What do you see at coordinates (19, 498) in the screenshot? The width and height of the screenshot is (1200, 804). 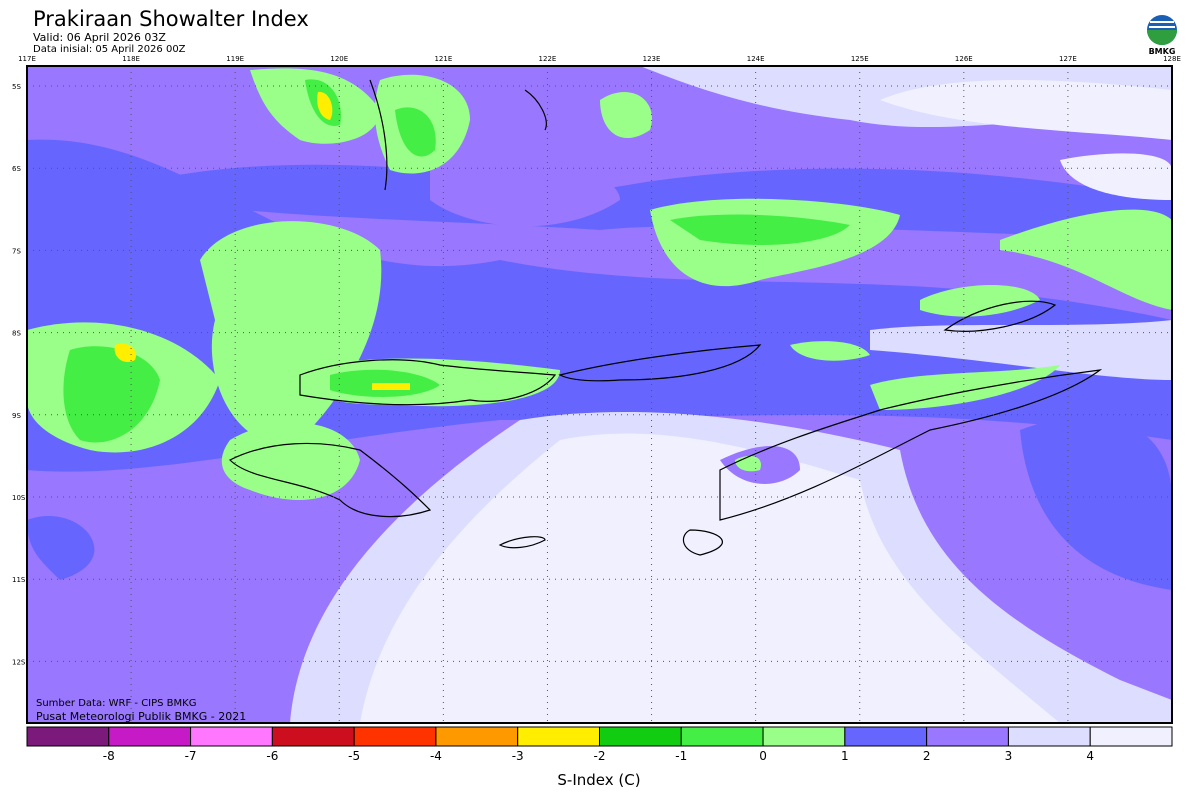 I see `lat-label: 10S` at bounding box center [19, 498].